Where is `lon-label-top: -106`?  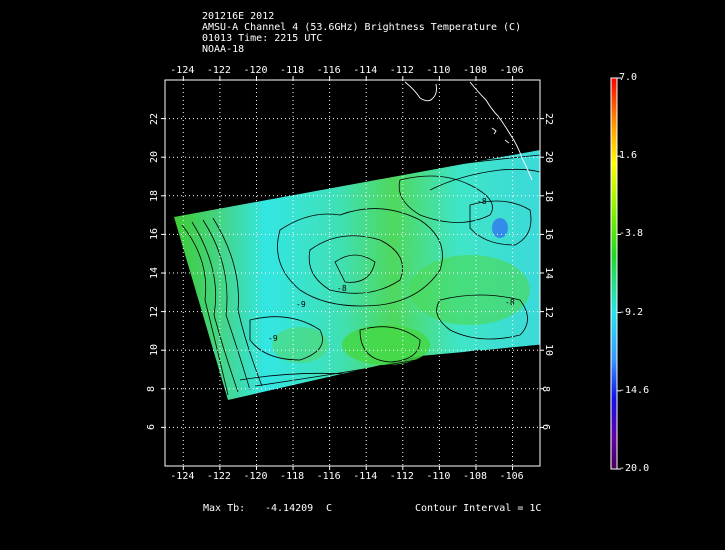 lon-label-top: -106 is located at coordinates (511, 70).